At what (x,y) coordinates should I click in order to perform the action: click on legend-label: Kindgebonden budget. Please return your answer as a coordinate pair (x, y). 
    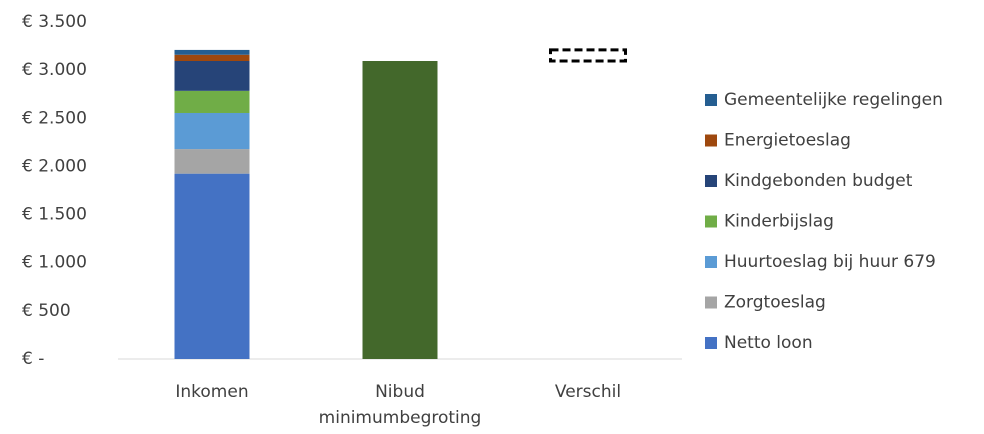
    Looking at the image, I should click on (818, 181).